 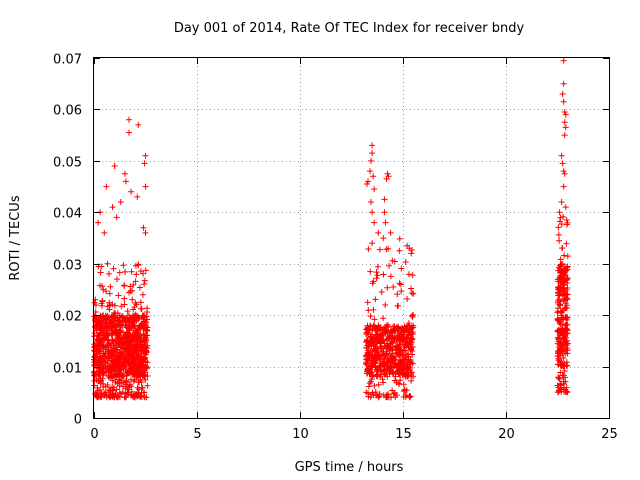 I want to click on y-axis-label: ROTI / TECUs, so click(x=15, y=237).